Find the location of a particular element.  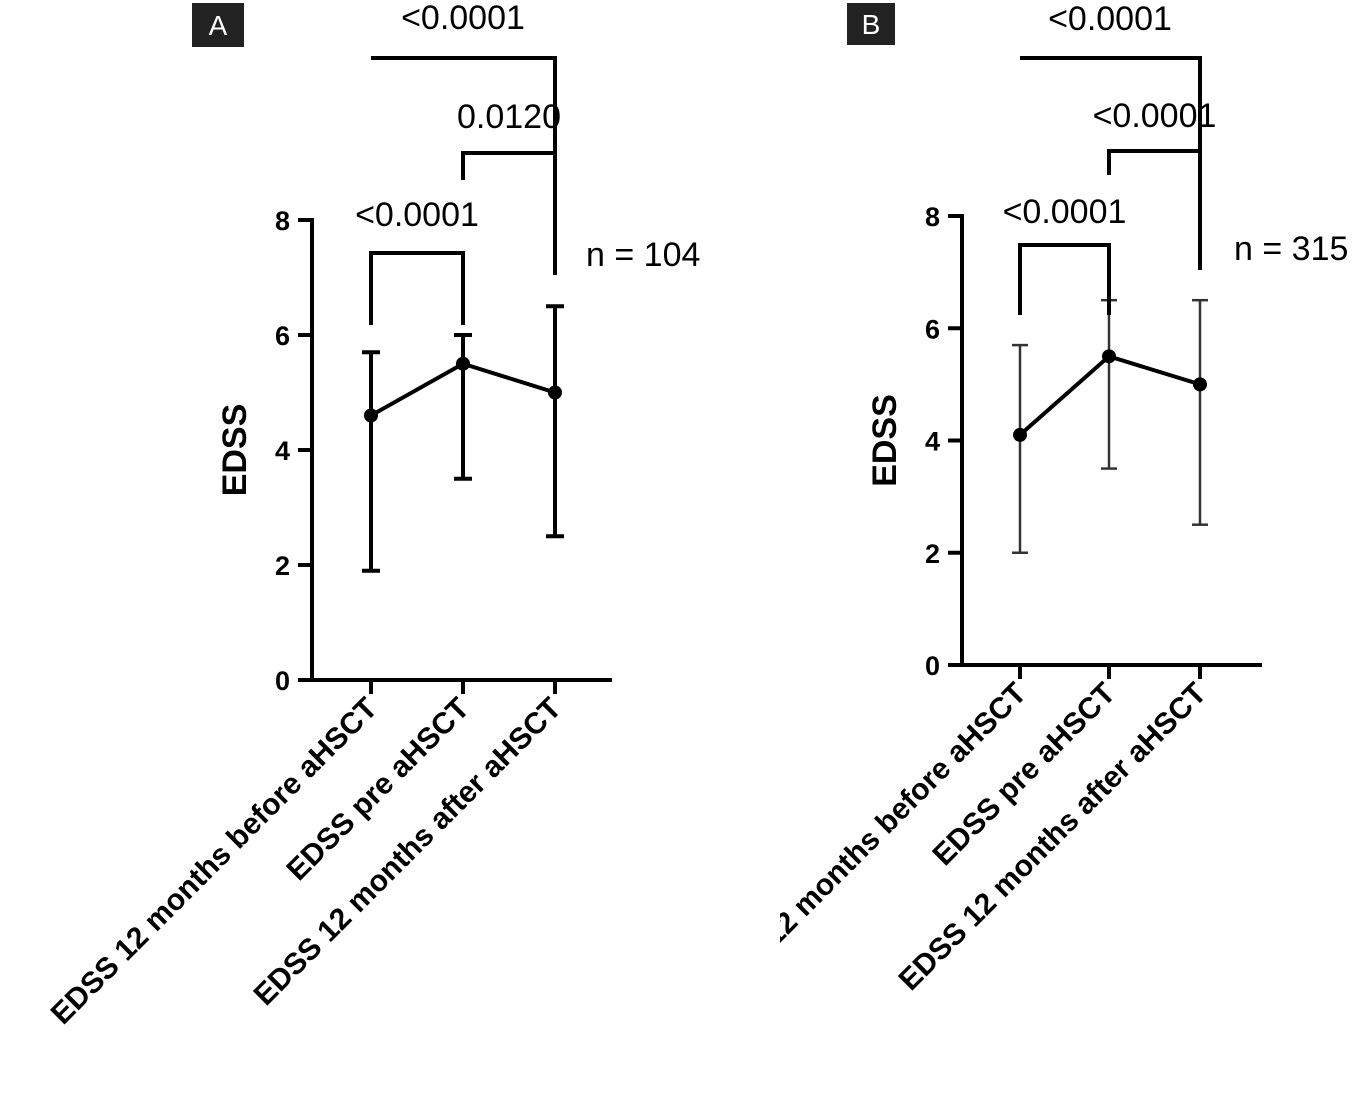

panel-letter: A is located at coordinates (218, 25).